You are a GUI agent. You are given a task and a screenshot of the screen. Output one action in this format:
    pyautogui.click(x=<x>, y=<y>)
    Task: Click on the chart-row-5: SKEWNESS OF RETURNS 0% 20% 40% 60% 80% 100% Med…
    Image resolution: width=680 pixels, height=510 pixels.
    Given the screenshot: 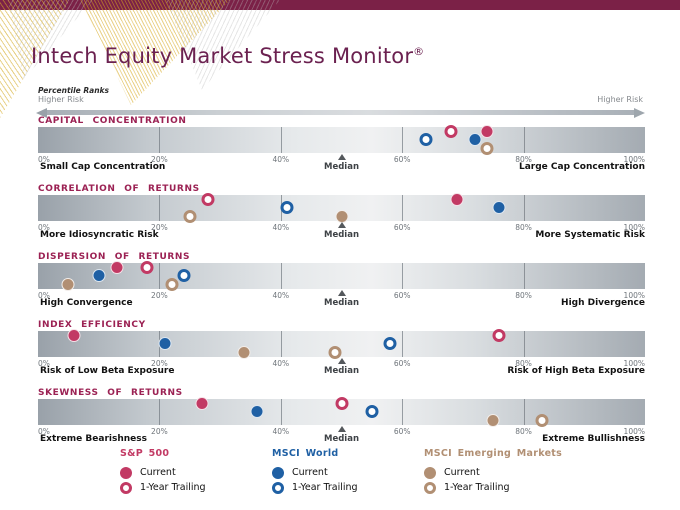 What is the action you would take?
    pyautogui.click(x=340, y=420)
    